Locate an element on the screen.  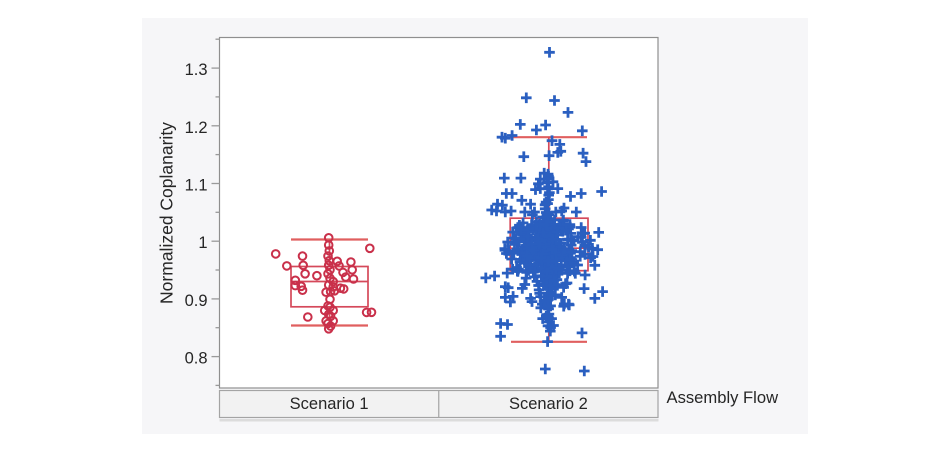
svg-text: Scenario 2 is located at coordinates (548, 404).